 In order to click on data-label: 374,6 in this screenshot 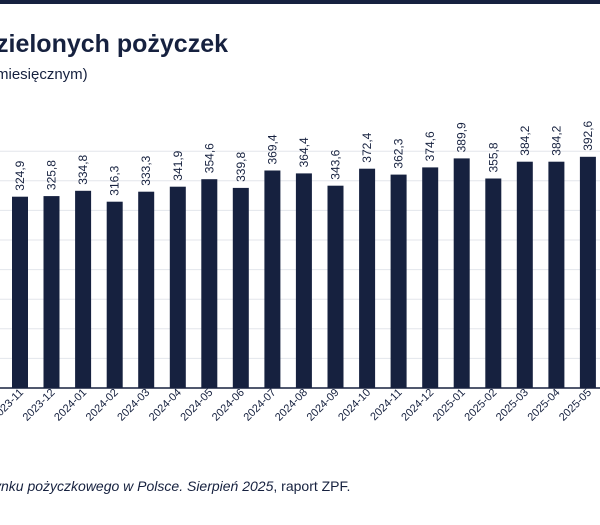, I will do `click(430, 146)`.